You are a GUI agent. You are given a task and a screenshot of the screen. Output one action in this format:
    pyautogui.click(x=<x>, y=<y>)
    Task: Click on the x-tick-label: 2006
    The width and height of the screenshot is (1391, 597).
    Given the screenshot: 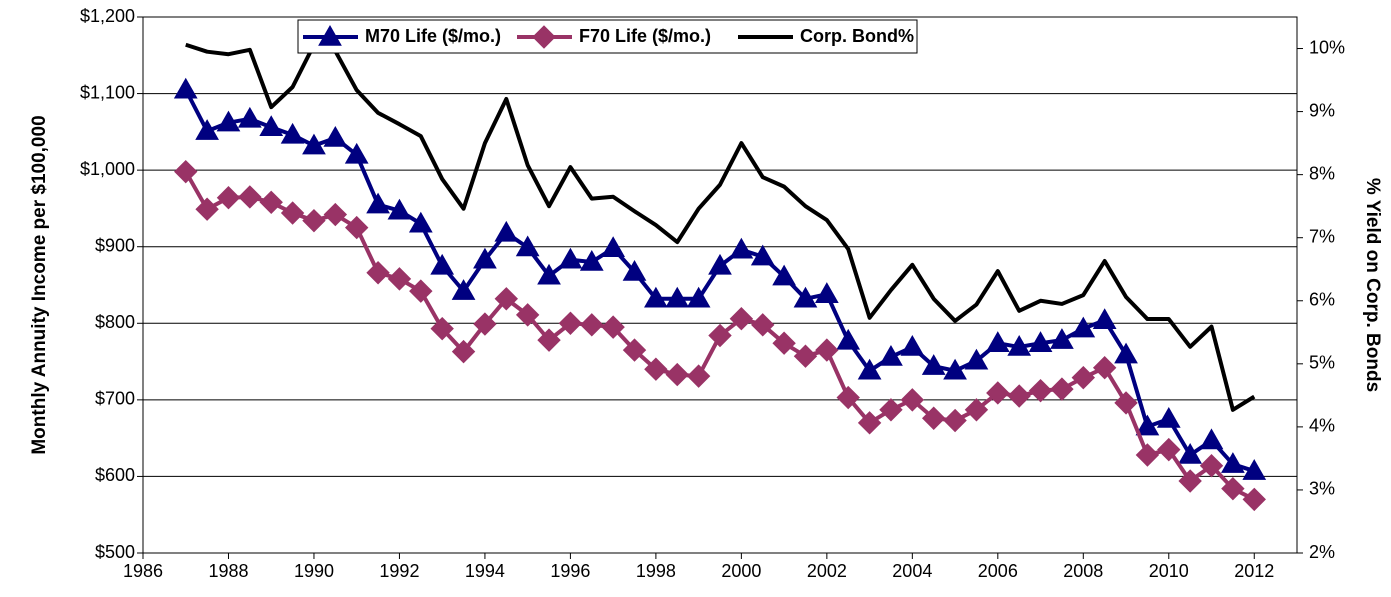 What is the action you would take?
    pyautogui.click(x=998, y=571)
    